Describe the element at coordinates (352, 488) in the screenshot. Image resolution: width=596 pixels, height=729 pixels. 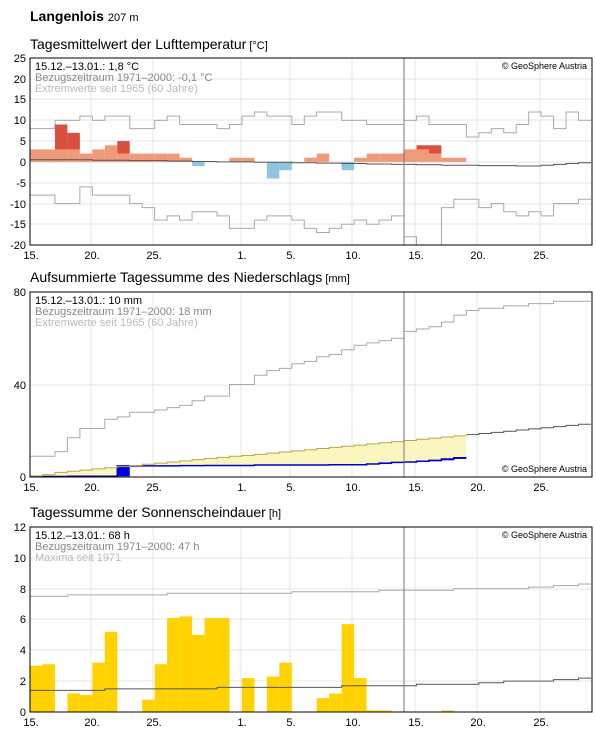
I see `precipitation-xtick-label: 10.` at that location.